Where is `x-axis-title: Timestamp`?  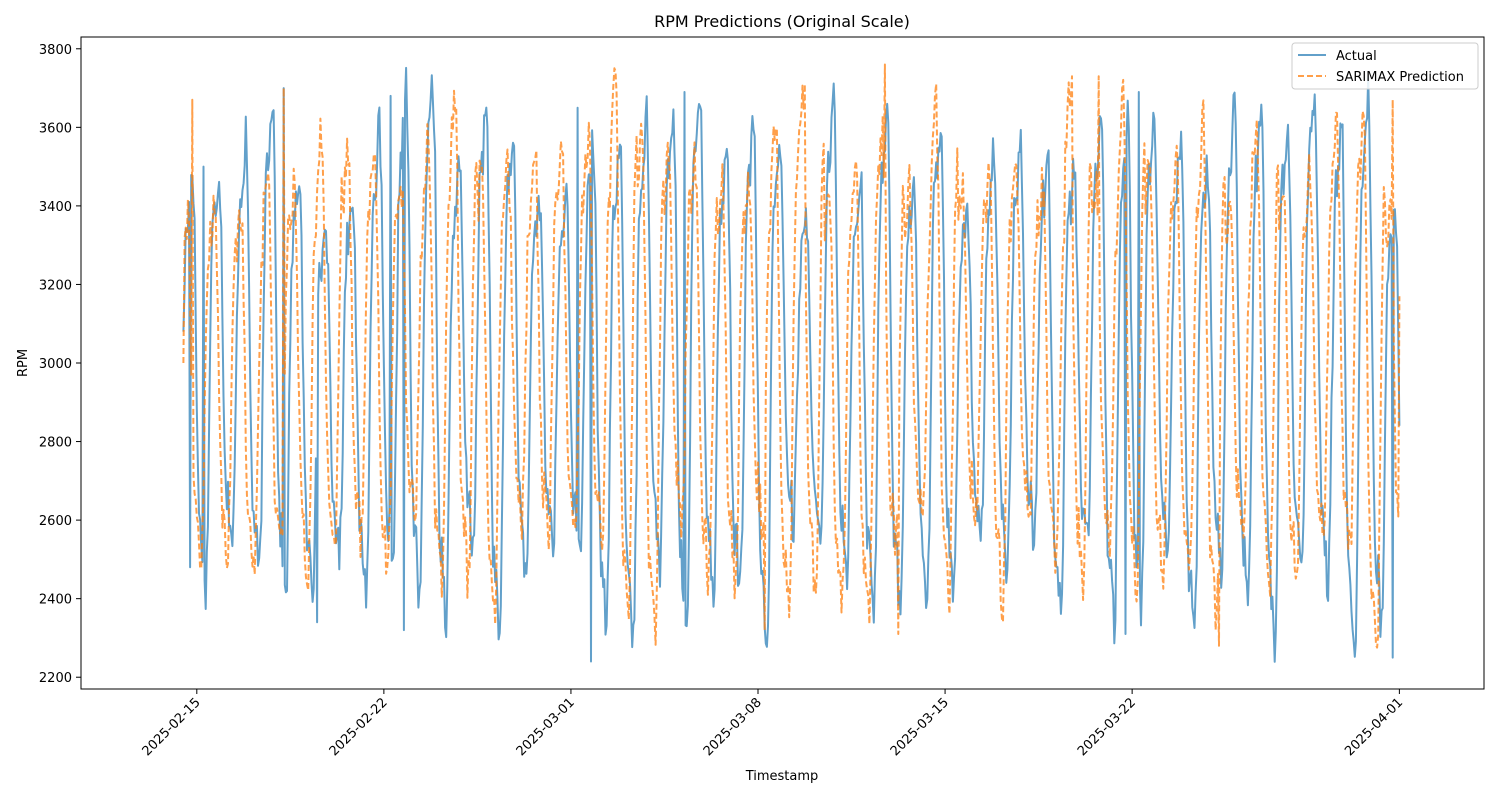
x-axis-title: Timestamp is located at coordinates (782, 776).